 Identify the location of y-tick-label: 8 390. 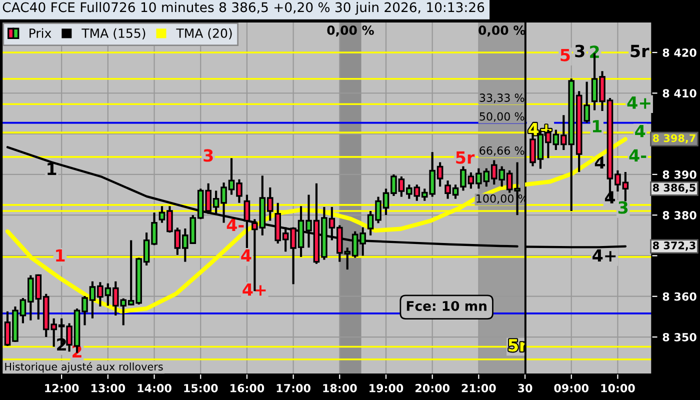
(679, 174).